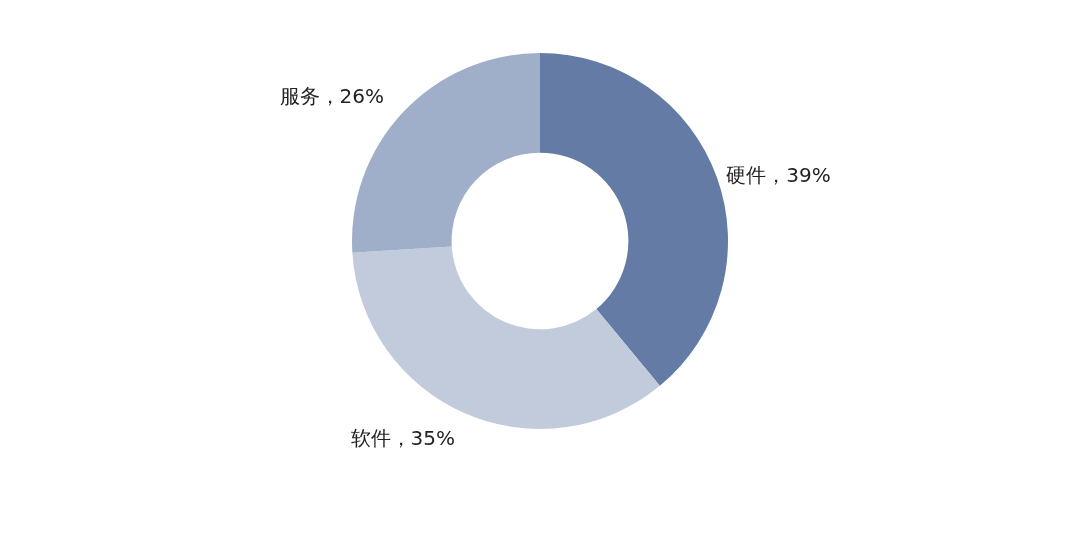  I want to click on slice-label: 硬件, so click(746, 174).